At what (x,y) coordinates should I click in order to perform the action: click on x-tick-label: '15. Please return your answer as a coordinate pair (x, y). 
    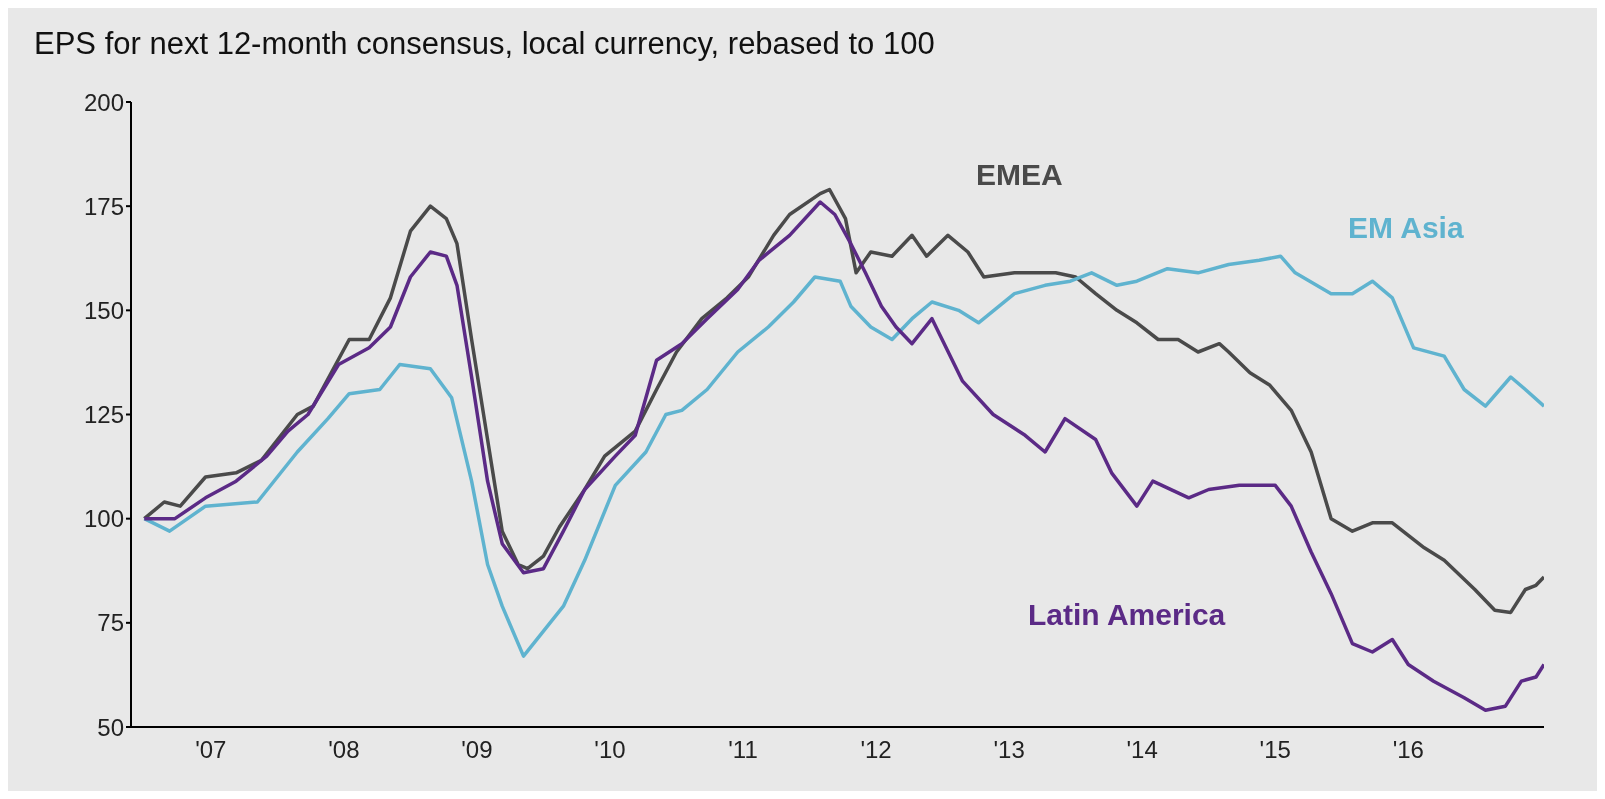
    Looking at the image, I should click on (1275, 750).